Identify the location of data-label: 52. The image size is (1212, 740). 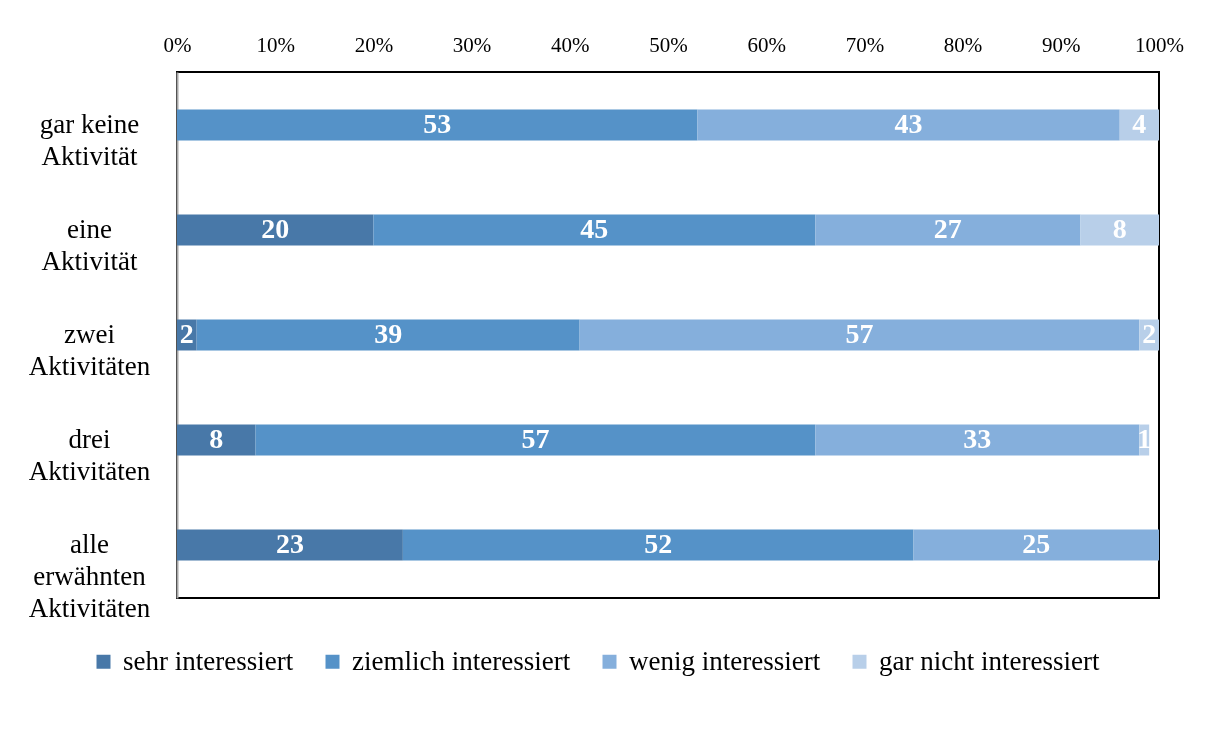
(658, 544).